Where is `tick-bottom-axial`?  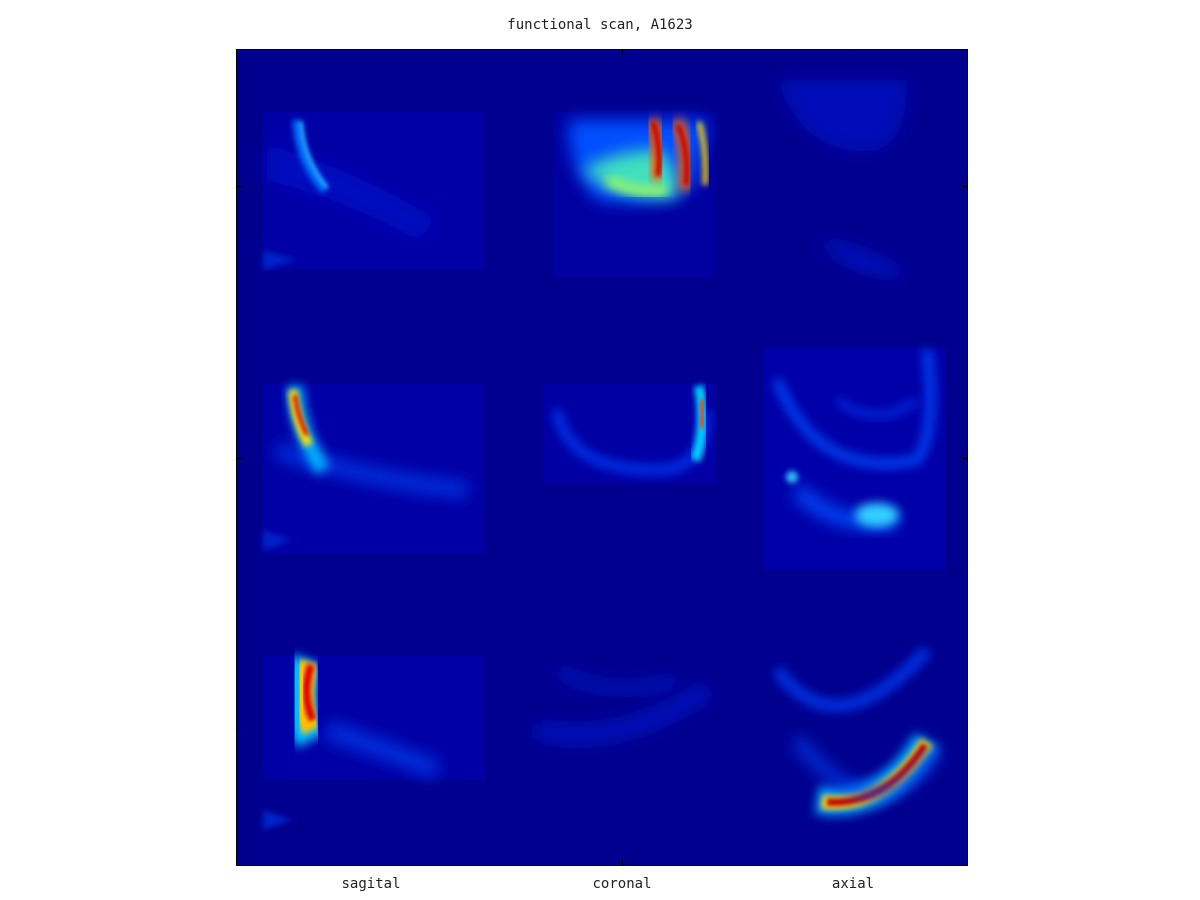
tick-bottom-axial is located at coordinates (853, 863).